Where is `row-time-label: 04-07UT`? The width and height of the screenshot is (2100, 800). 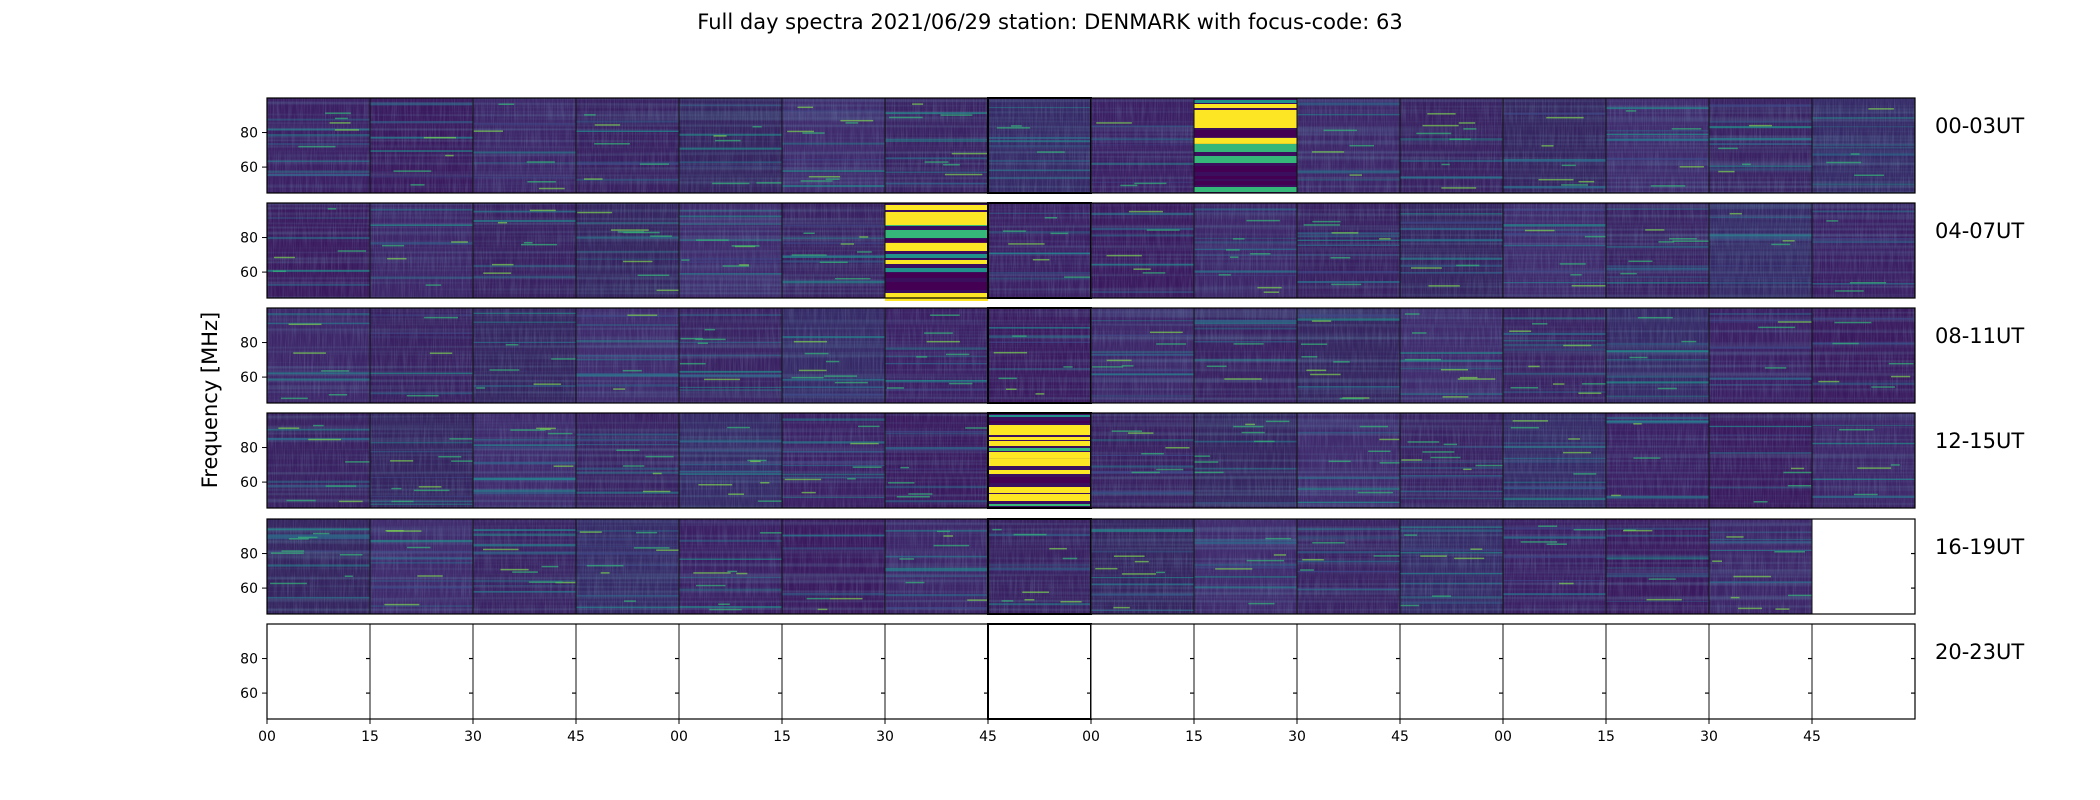
row-time-label: 04-07UT is located at coordinates (1979, 231).